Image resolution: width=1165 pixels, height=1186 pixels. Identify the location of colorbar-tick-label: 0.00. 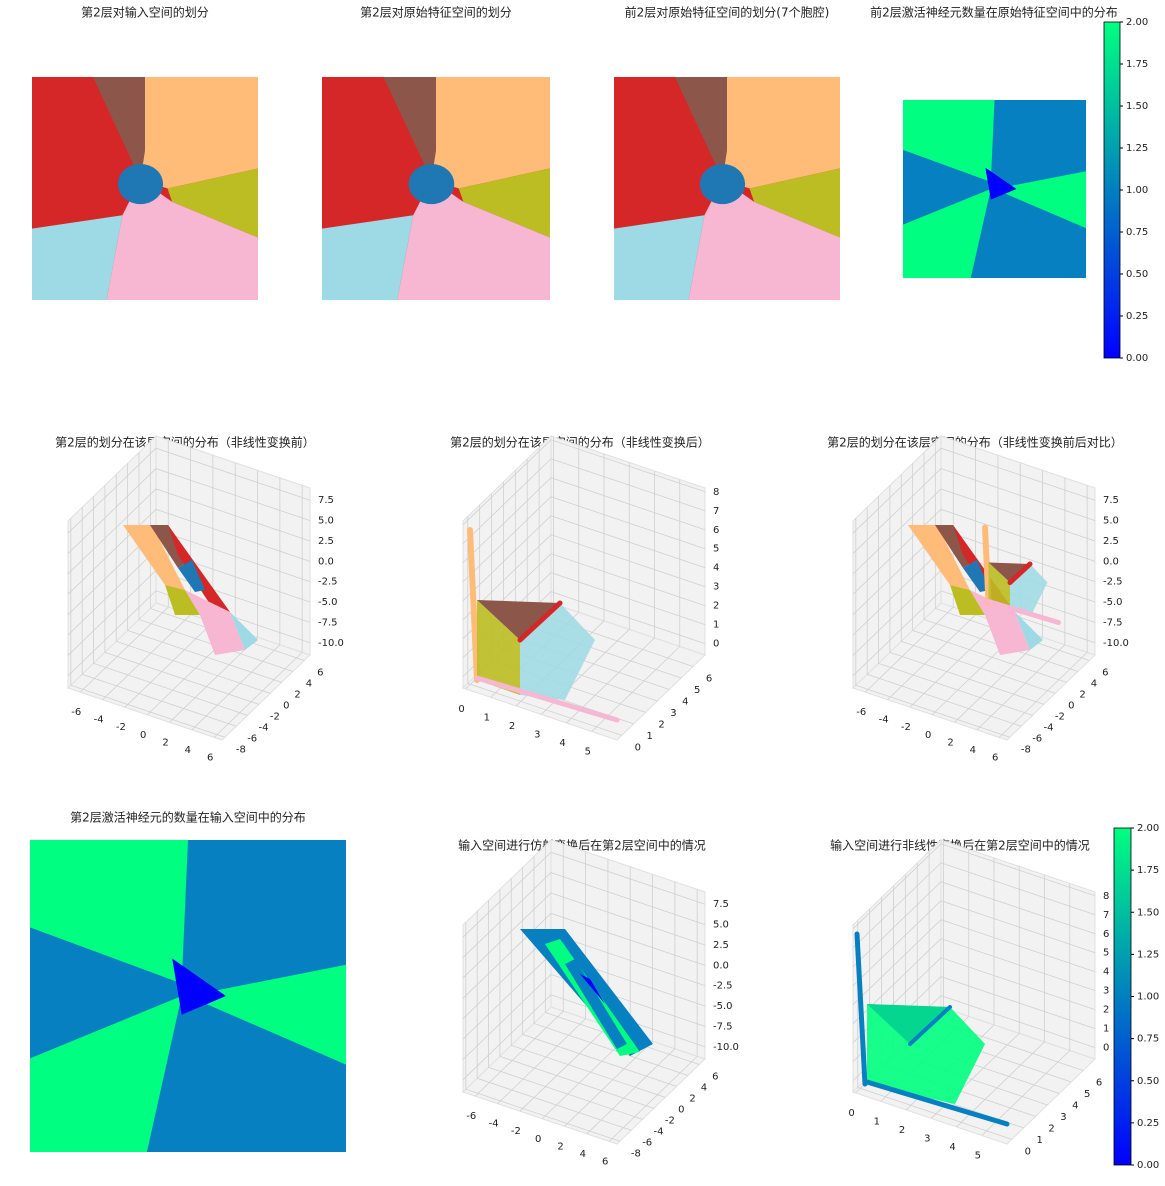
(1137, 358).